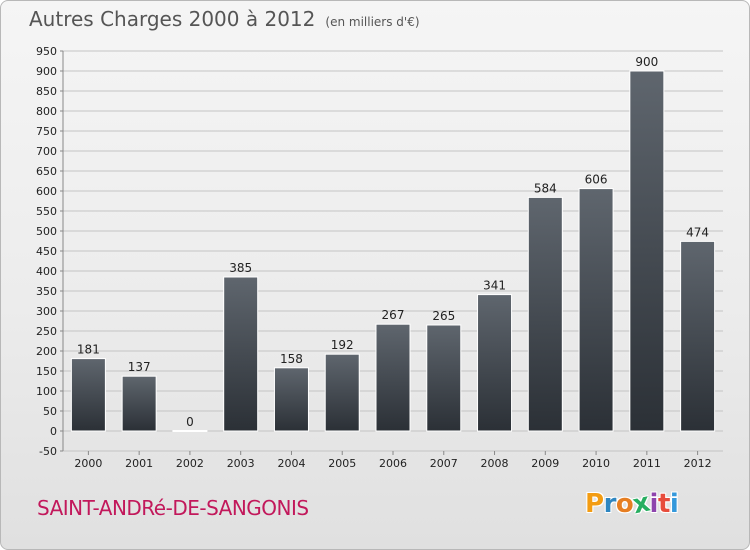  What do you see at coordinates (495, 363) in the screenshot?
I see `bar-2008` at bounding box center [495, 363].